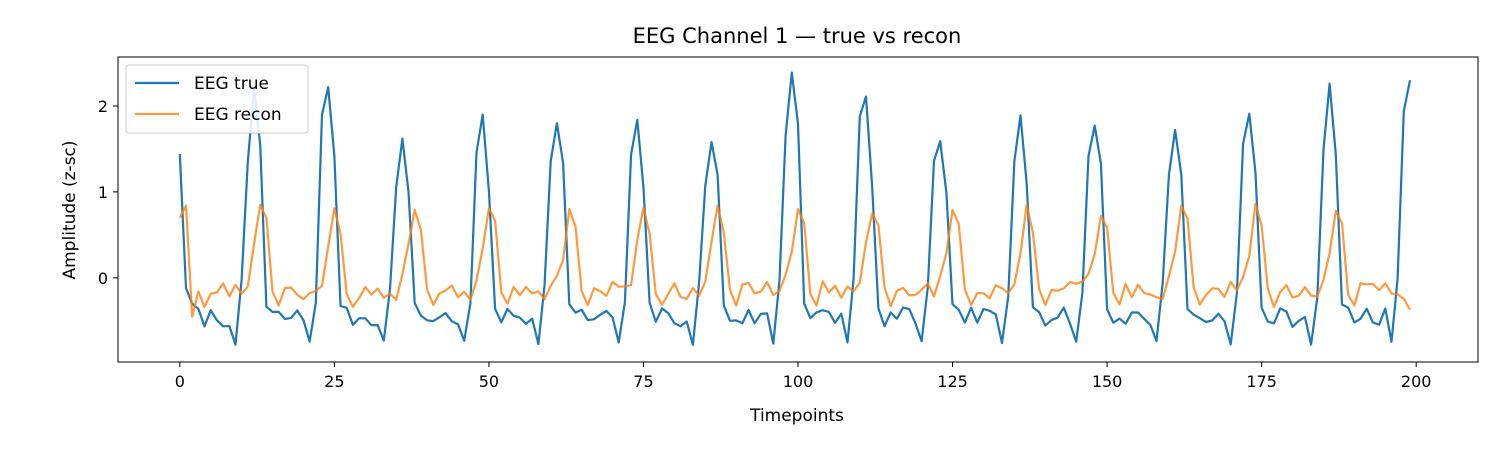 This screenshot has width=1500, height=450. What do you see at coordinates (231, 84) in the screenshot?
I see `legend-label-eeg-true: EEG true` at bounding box center [231, 84].